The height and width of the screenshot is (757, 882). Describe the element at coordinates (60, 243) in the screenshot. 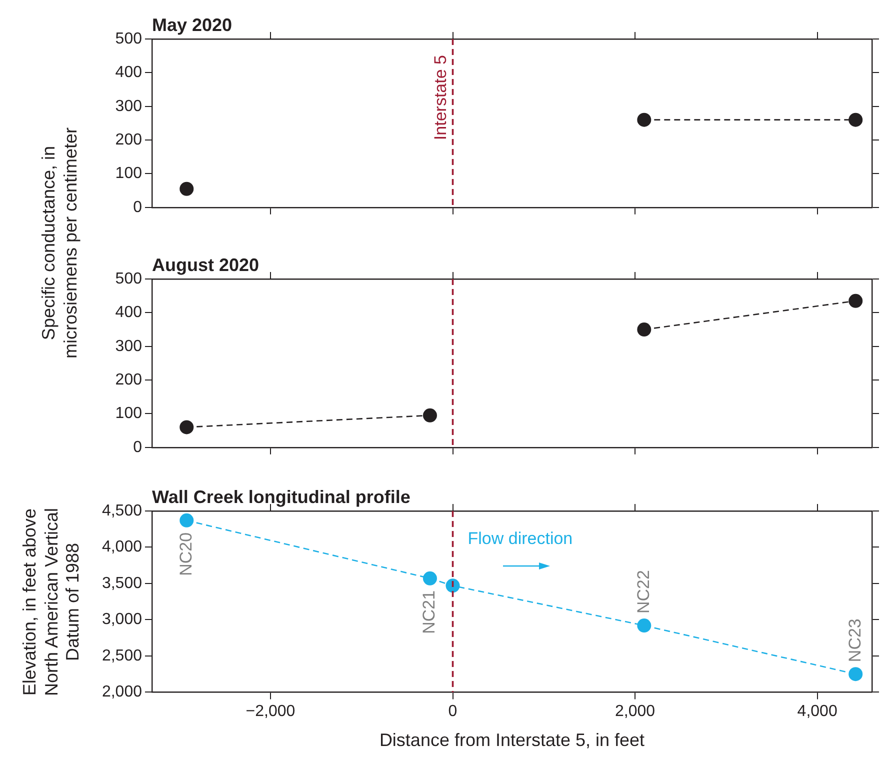

I see `y-axis-title: Specific conductance, in microsiemens per centimeter` at that location.